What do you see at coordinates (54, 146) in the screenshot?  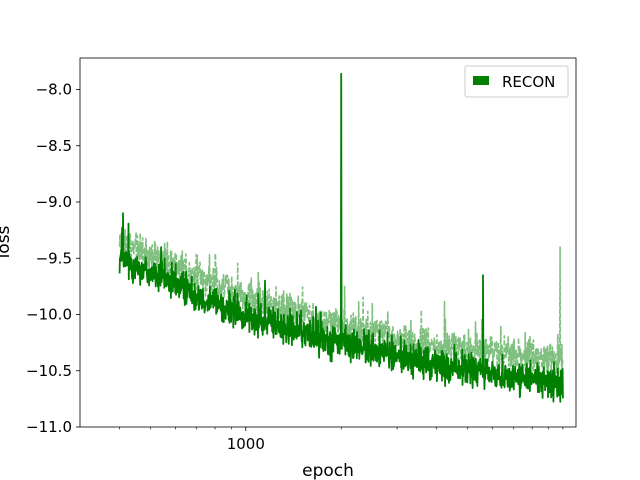 I see `y-tick-label-1: −8.5` at bounding box center [54, 146].